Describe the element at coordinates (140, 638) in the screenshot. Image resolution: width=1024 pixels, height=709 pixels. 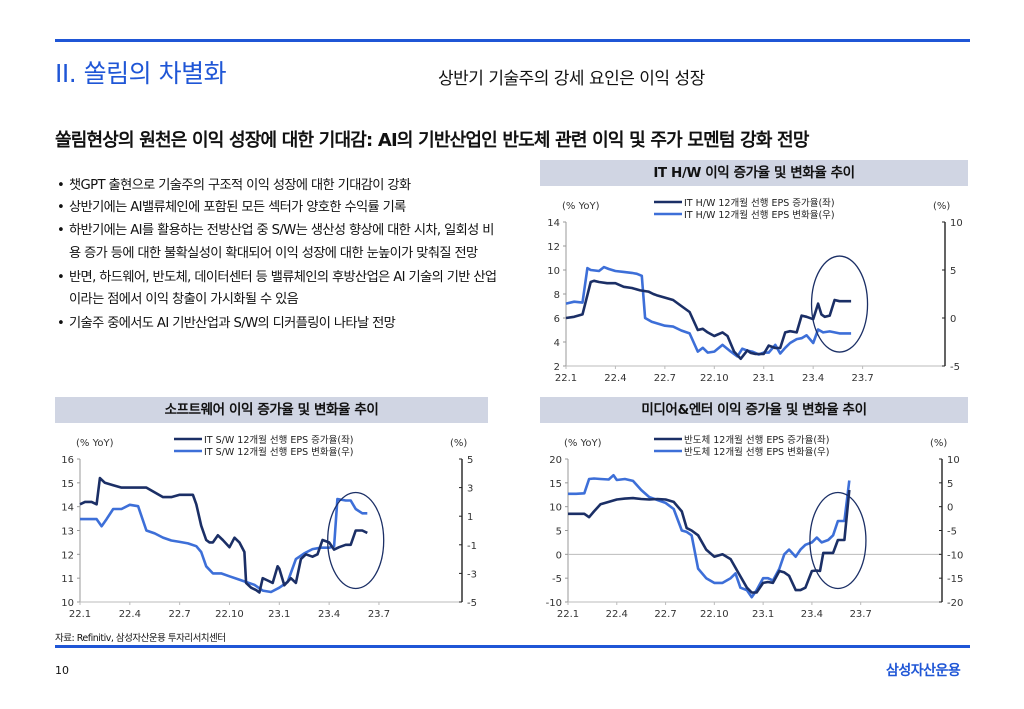
I see `source-note: 자료: Refinitiv, 삼성자산운용 투자리서치센터` at that location.